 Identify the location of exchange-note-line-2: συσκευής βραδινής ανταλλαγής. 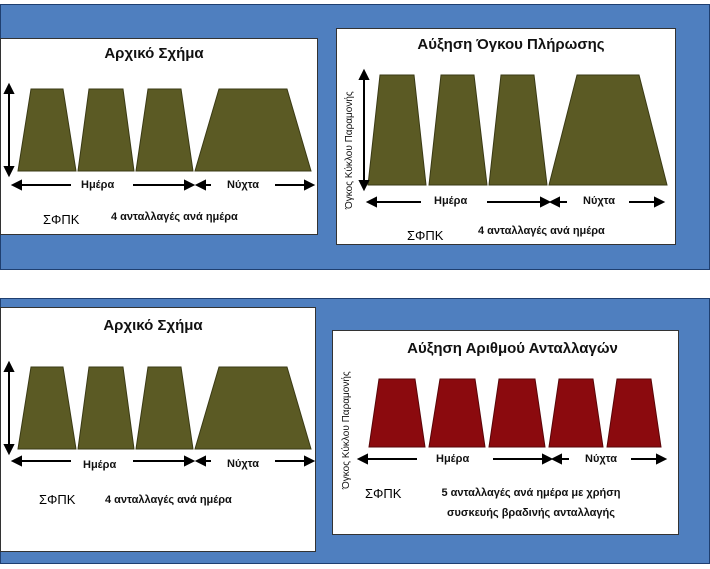
(531, 513).